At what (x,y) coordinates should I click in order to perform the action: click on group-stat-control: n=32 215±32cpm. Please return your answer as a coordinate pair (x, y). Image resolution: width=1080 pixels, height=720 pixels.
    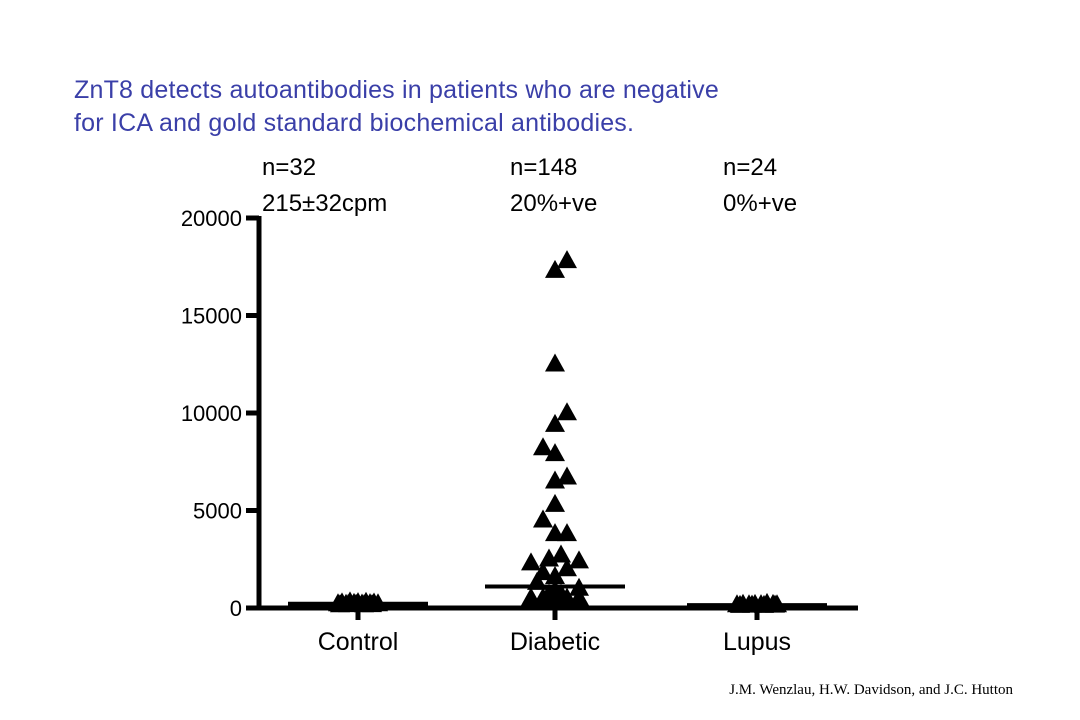
    Looking at the image, I should click on (324, 186).